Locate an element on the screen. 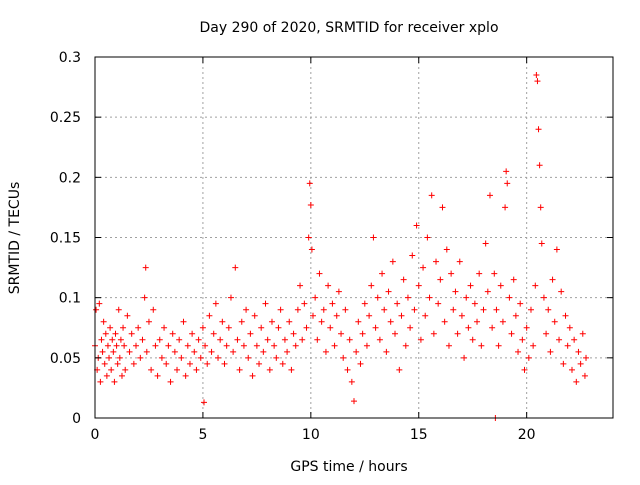 This screenshot has height=485, width=640. y-tick-label: 0.05 is located at coordinates (65, 359).